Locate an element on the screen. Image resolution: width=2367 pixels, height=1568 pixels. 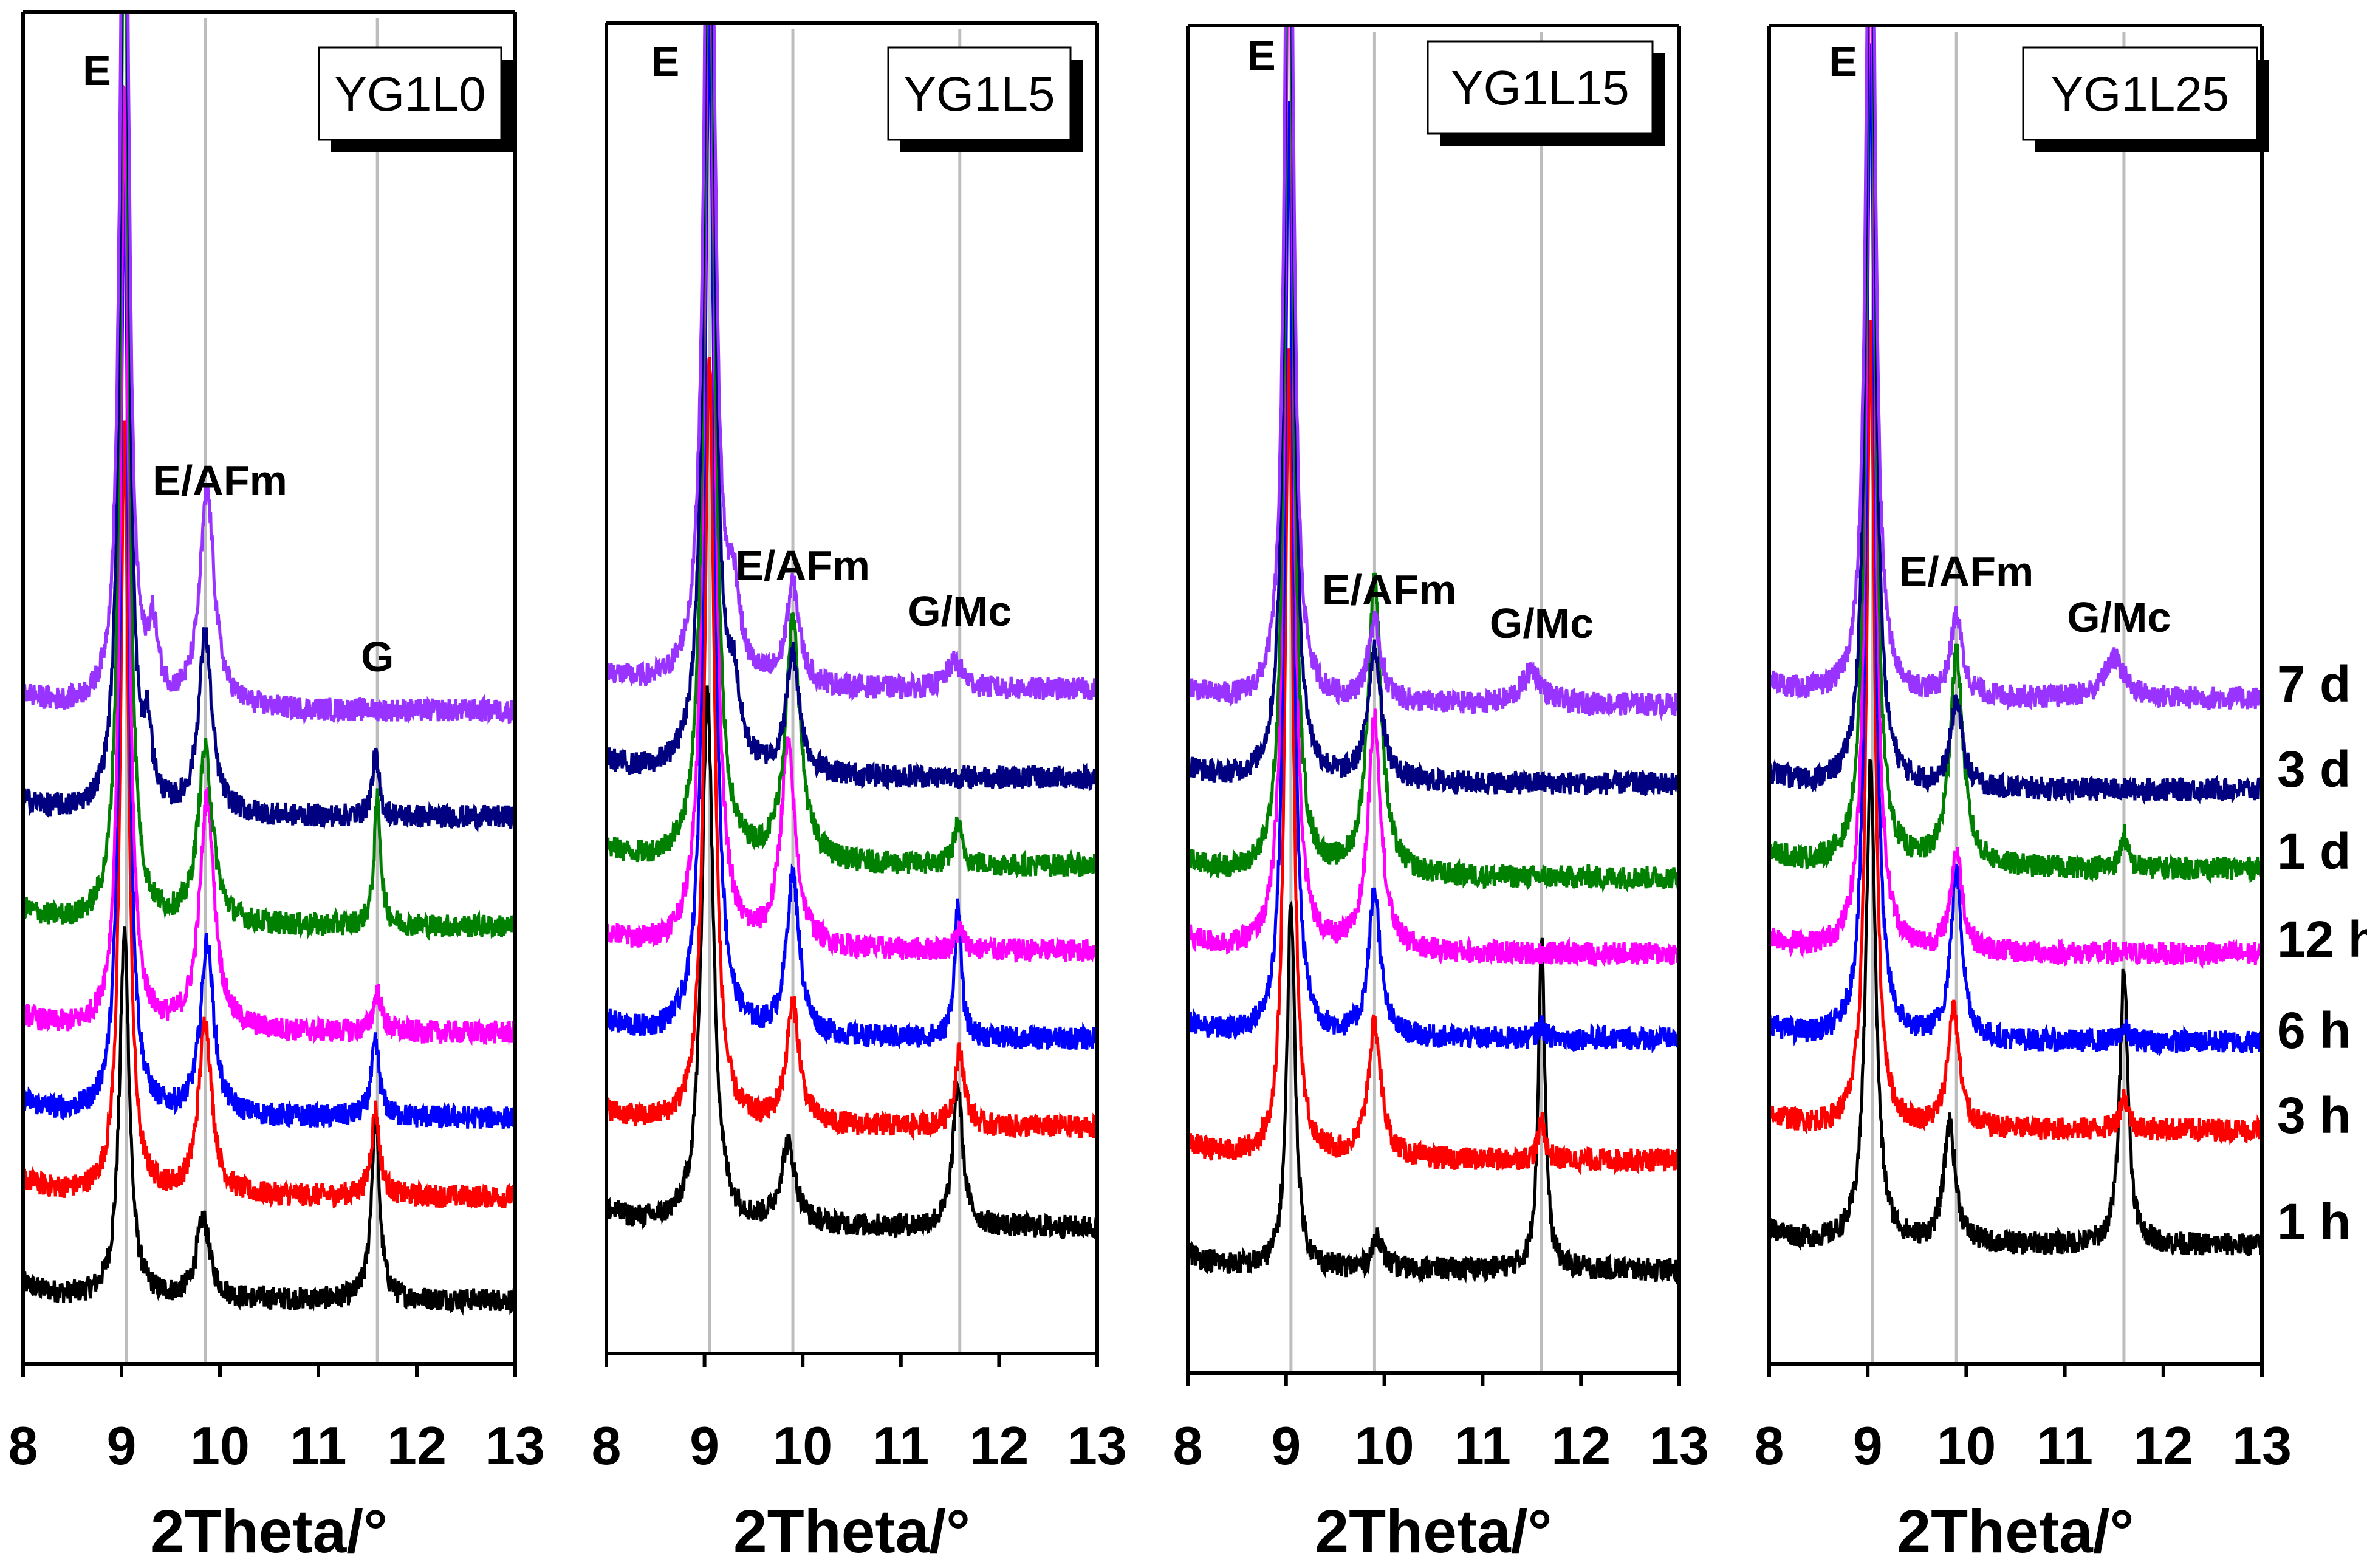
legend-label: 3 h is located at coordinates (2314, 1116).